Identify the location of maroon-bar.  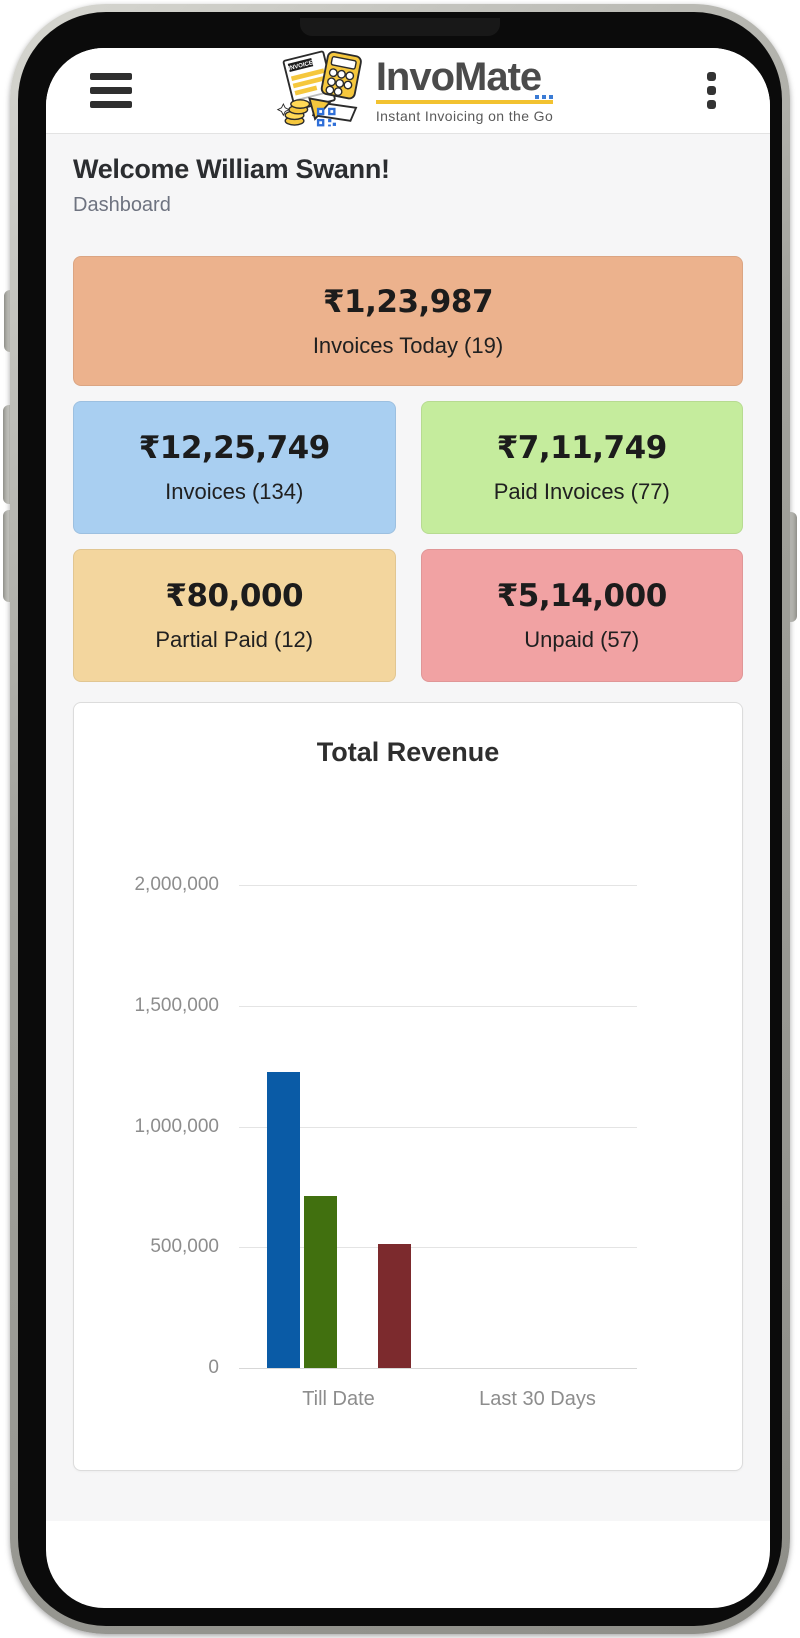
(394, 1306).